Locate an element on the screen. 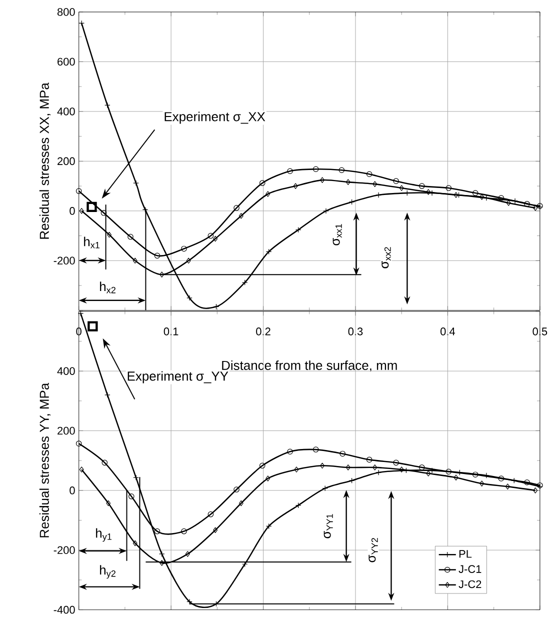 The width and height of the screenshot is (549, 617). x-tick-label: 0.4 is located at coordinates (448, 332).